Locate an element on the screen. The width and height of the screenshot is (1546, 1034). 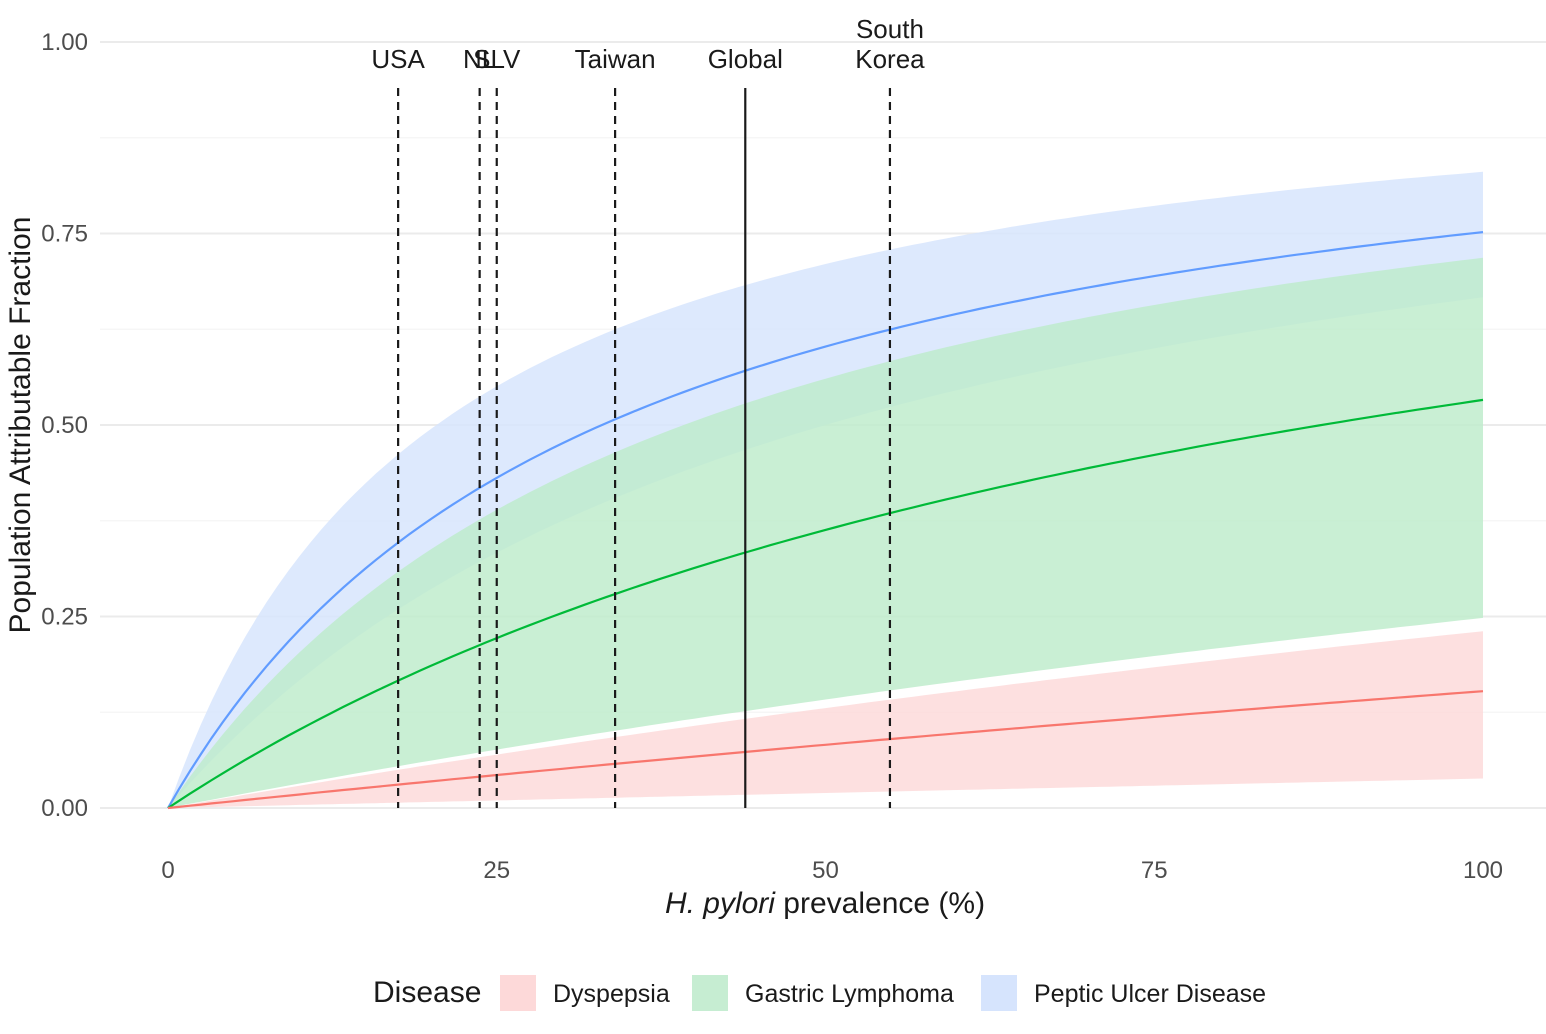
ref-label-global: Global is located at coordinates (745, 59).